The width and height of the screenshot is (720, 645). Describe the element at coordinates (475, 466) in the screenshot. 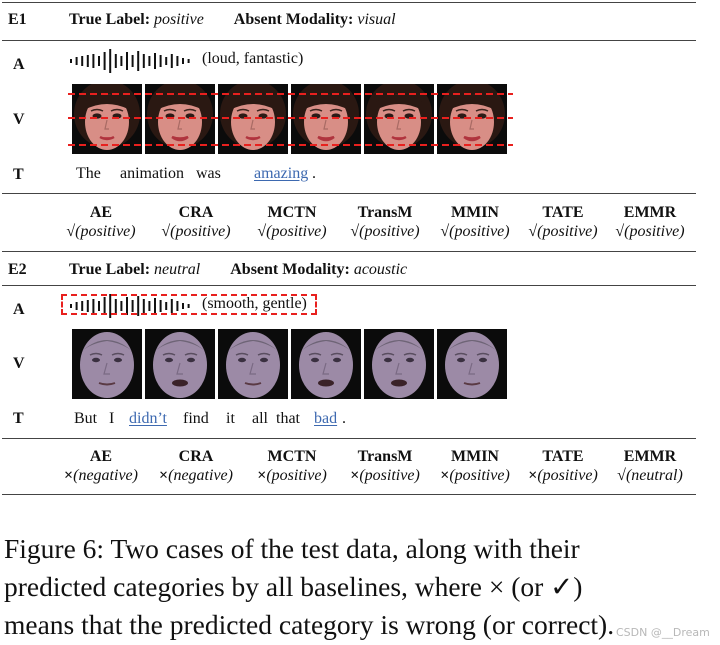

I see `prediction-mmin: MMIN ×(positive)` at that location.